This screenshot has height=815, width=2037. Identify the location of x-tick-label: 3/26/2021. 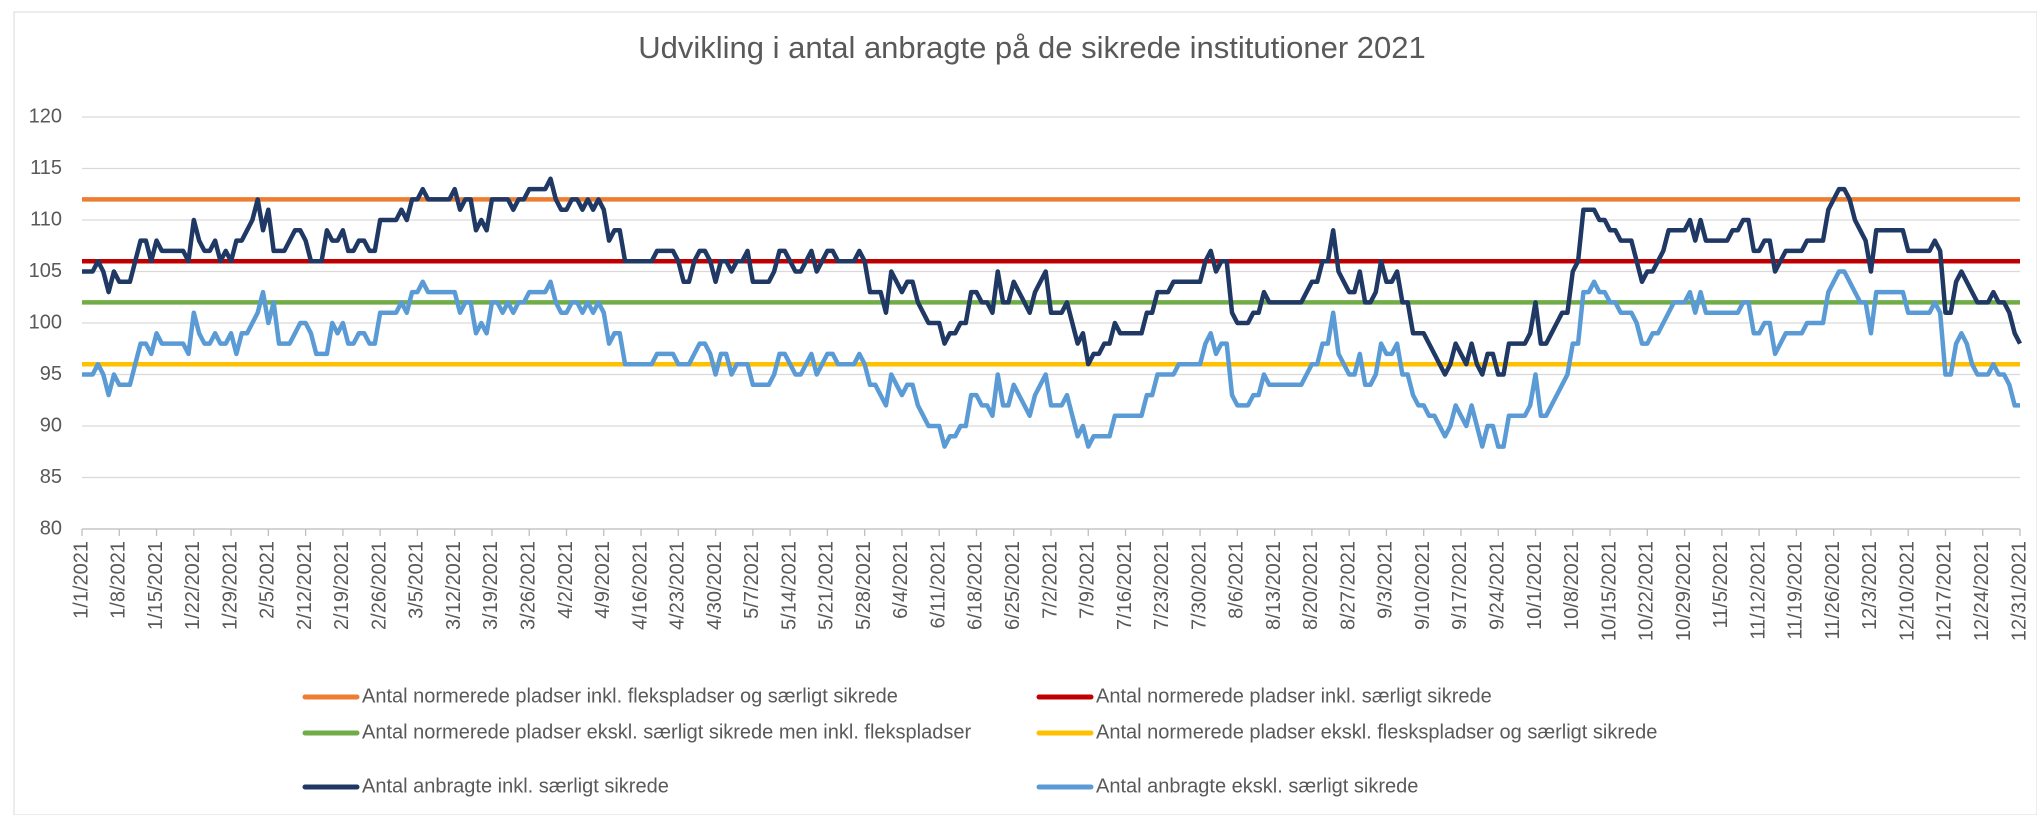
(529, 585).